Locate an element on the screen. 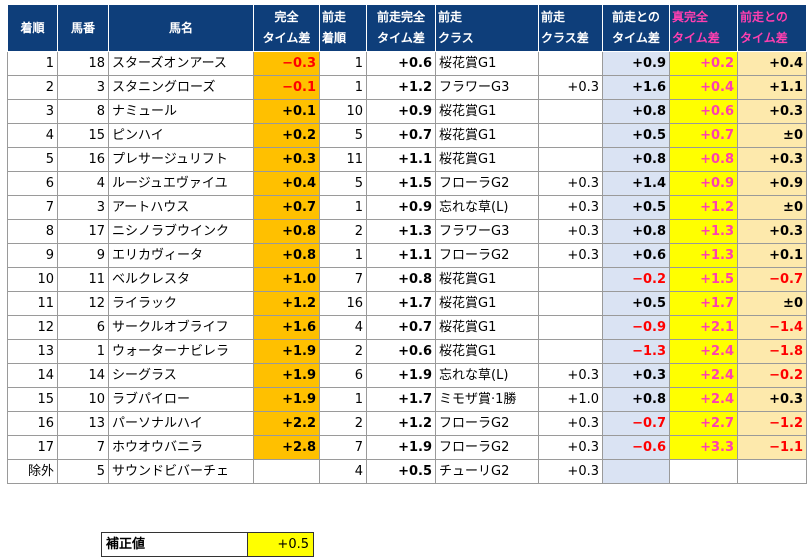  table-row: 3 8 ナミュール +0.1 10 +0.9 桜花賞G1 +0.8 +0.6 +0.3 is located at coordinates (407, 111).